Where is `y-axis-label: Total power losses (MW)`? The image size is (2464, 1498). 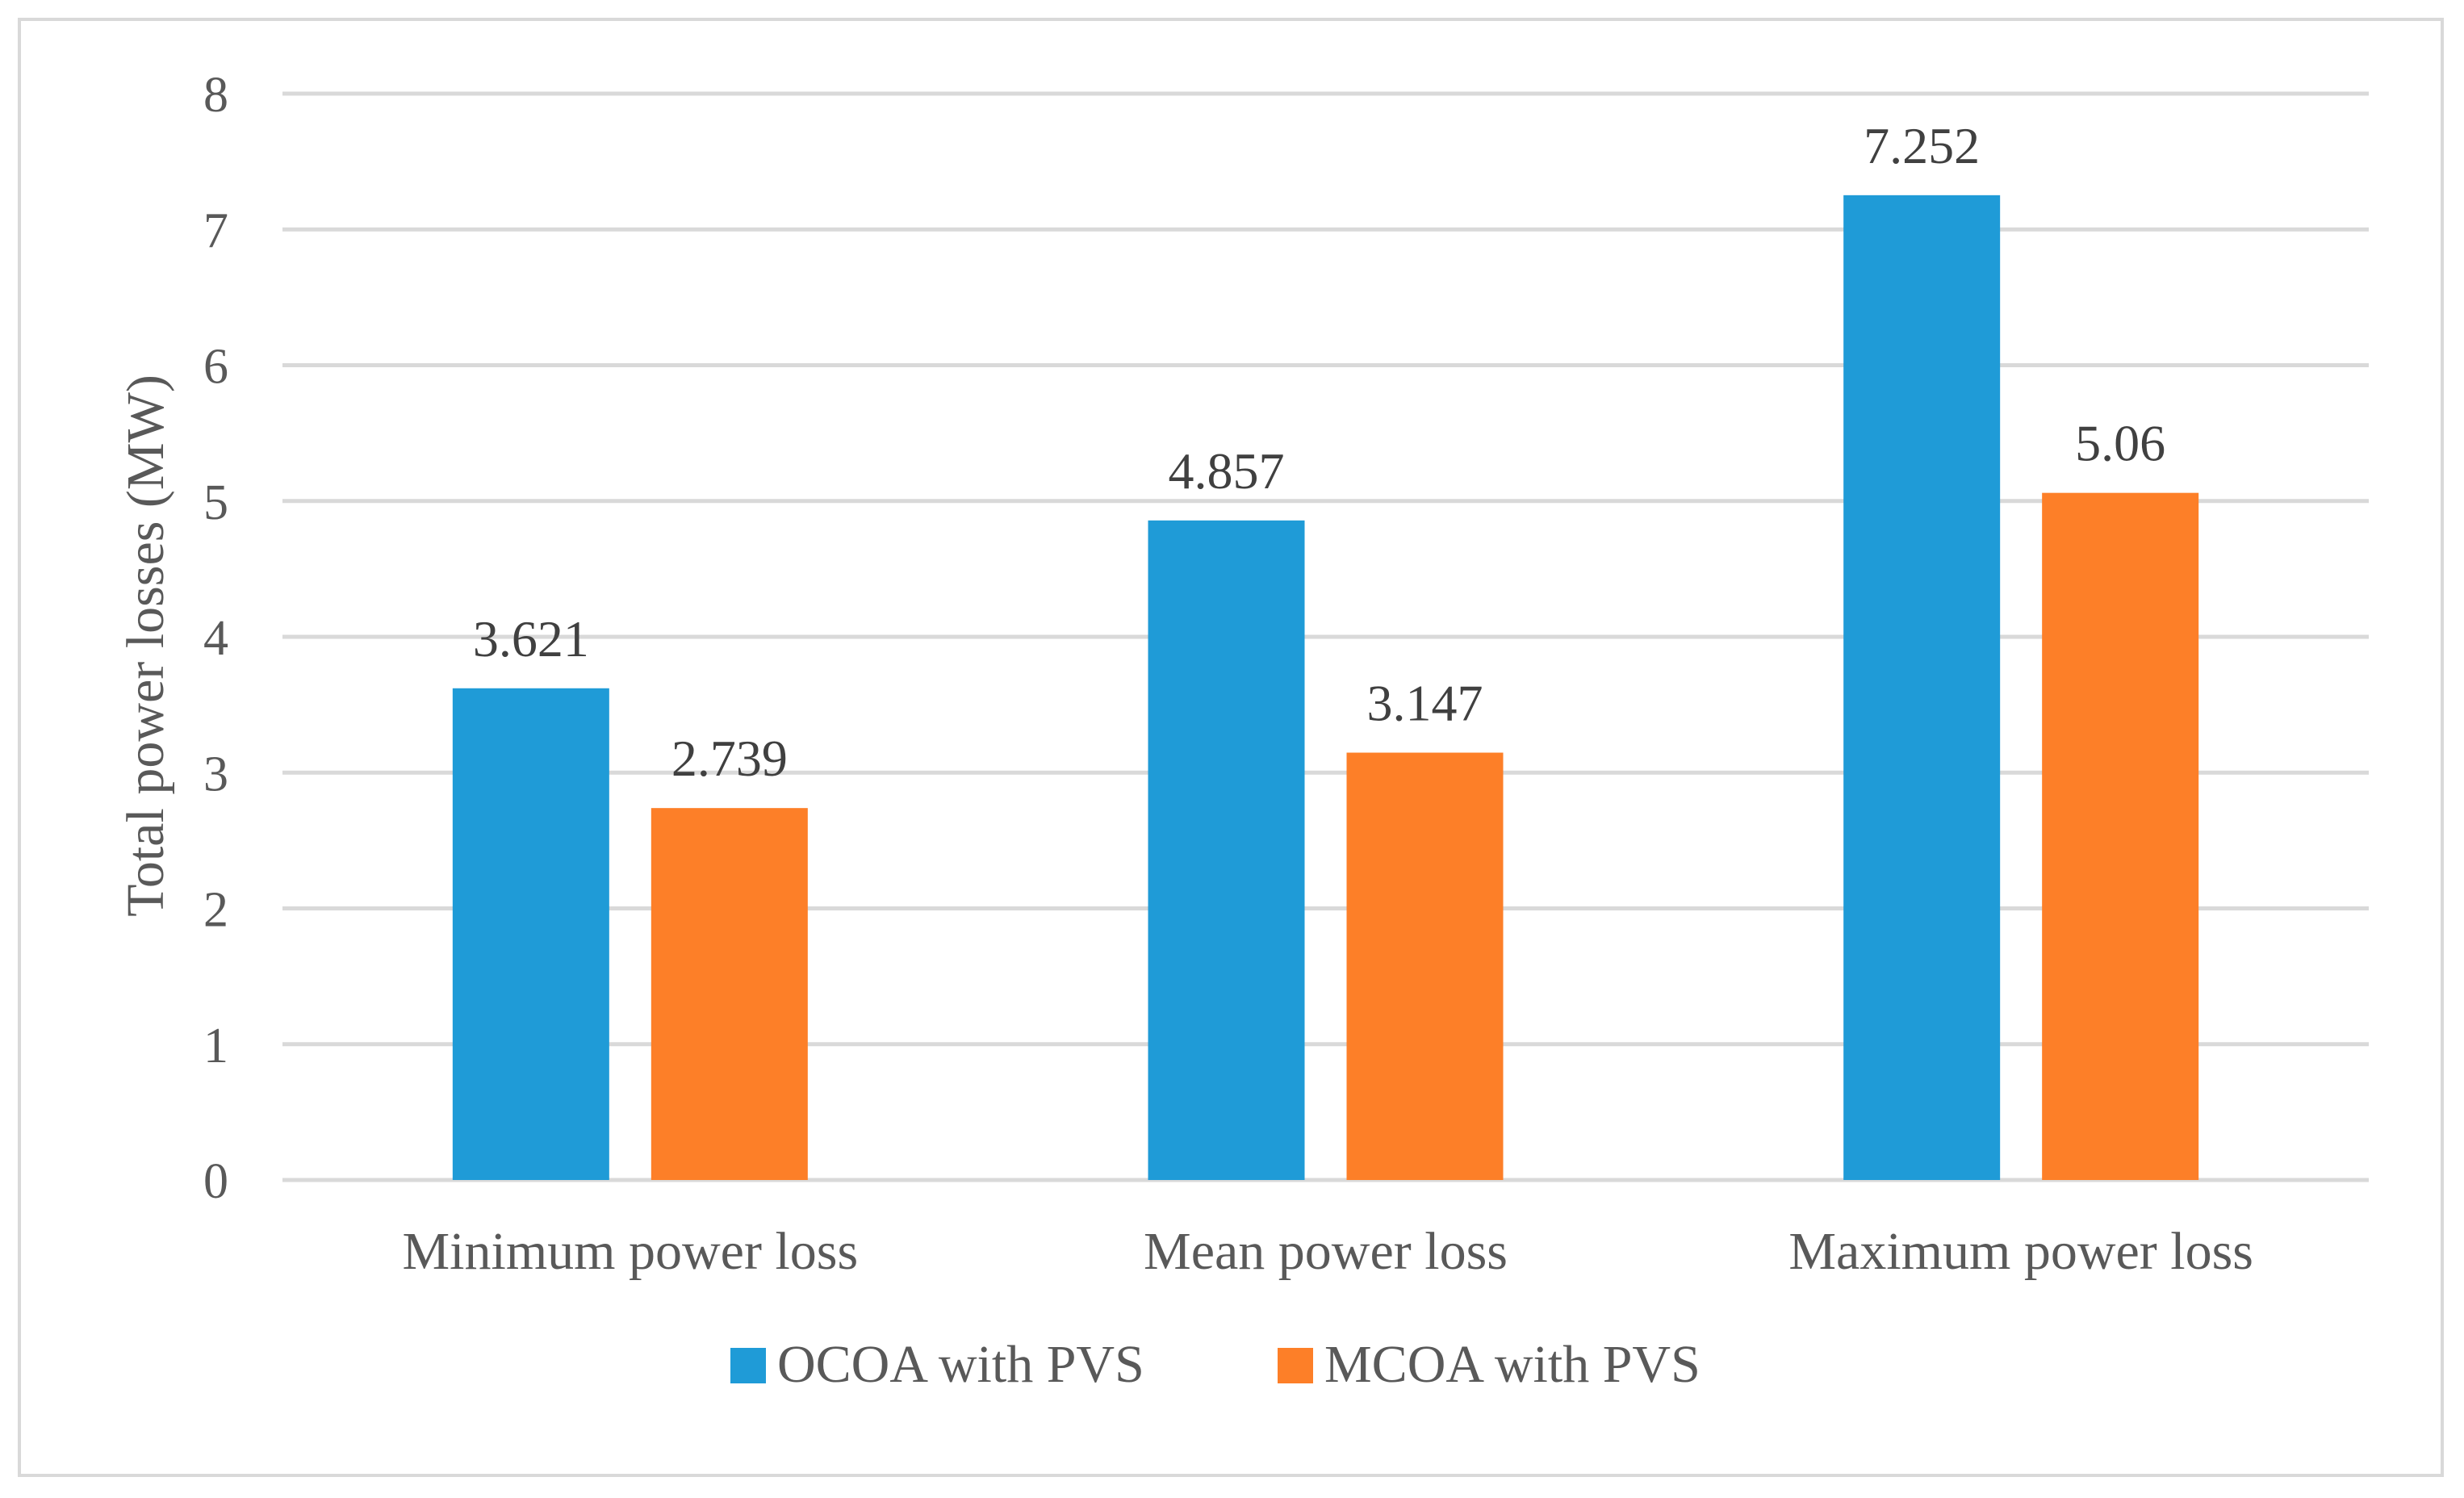
y-axis-label: Total power losses (MW) is located at coordinates (145, 645).